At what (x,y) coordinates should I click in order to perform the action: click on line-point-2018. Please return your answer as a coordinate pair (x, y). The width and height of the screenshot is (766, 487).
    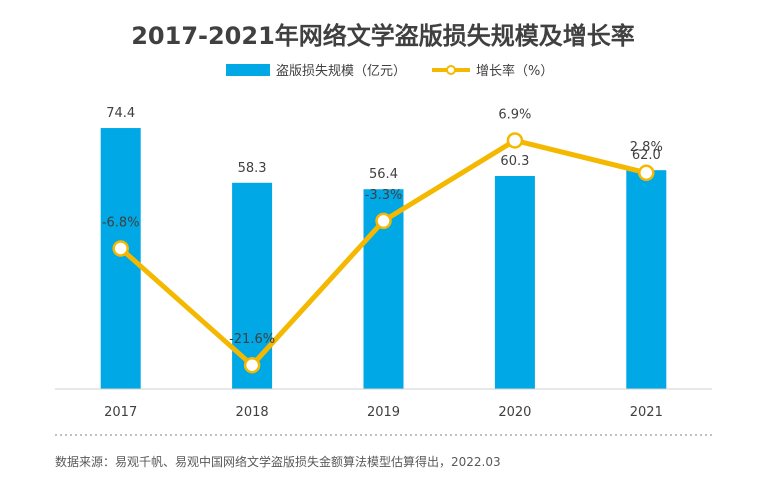
    Looking at the image, I should click on (252, 365).